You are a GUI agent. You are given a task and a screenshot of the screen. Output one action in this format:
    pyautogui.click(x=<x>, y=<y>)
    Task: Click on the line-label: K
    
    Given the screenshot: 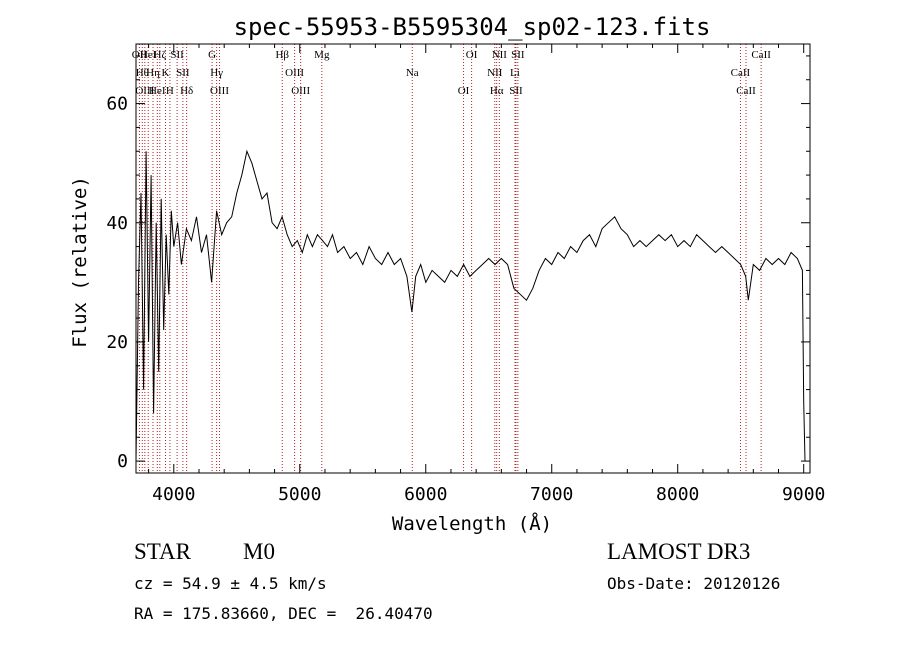 What is the action you would take?
    pyautogui.click(x=166, y=73)
    